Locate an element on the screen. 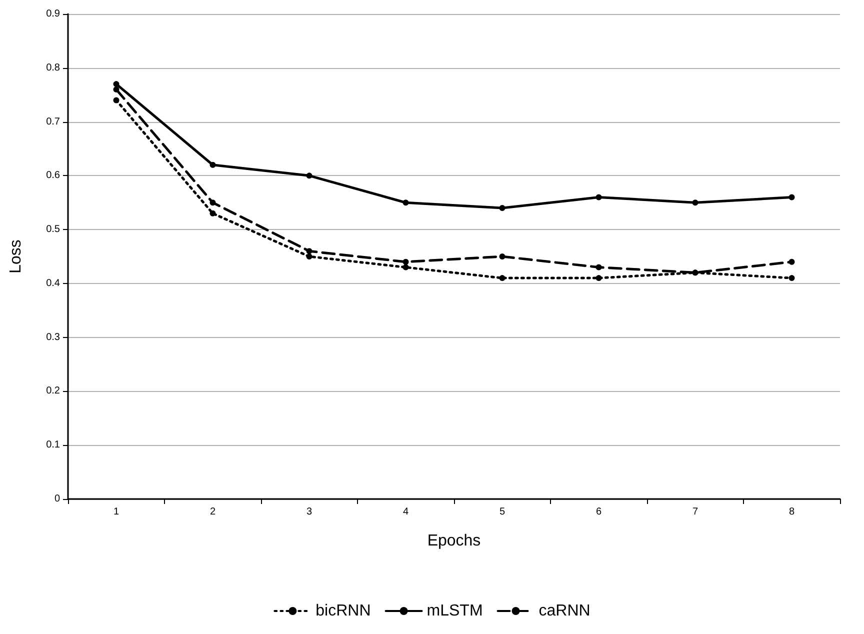 The height and width of the screenshot is (634, 864). y-tick-label: 0.5 is located at coordinates (53, 230).